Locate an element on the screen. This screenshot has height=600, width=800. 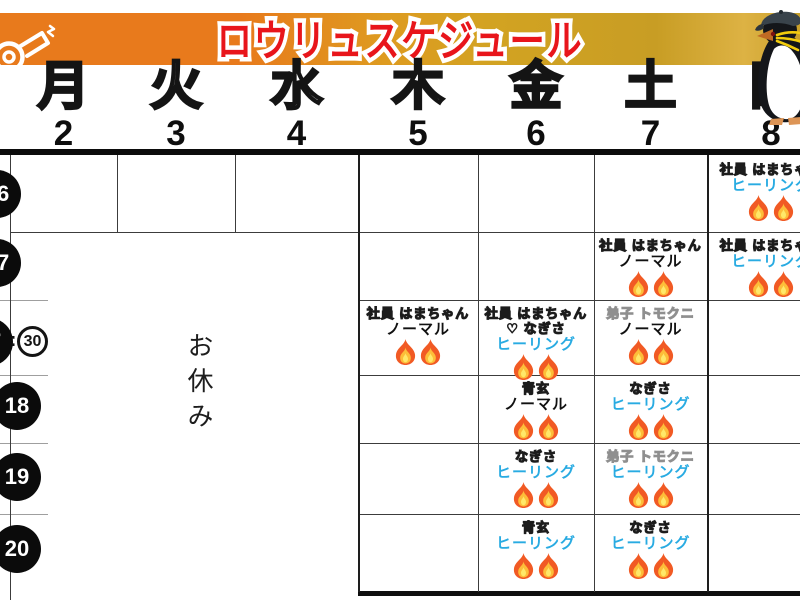
day-header: 火 is located at coordinates (176, 87).